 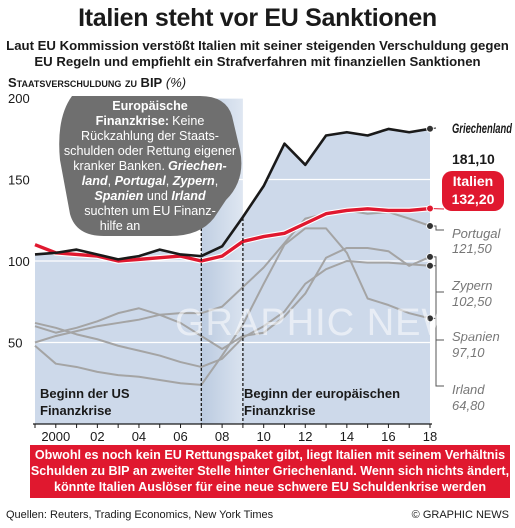 What do you see at coordinates (19, 180) in the screenshot?
I see `y-tick-label-150: 150` at bounding box center [19, 180].